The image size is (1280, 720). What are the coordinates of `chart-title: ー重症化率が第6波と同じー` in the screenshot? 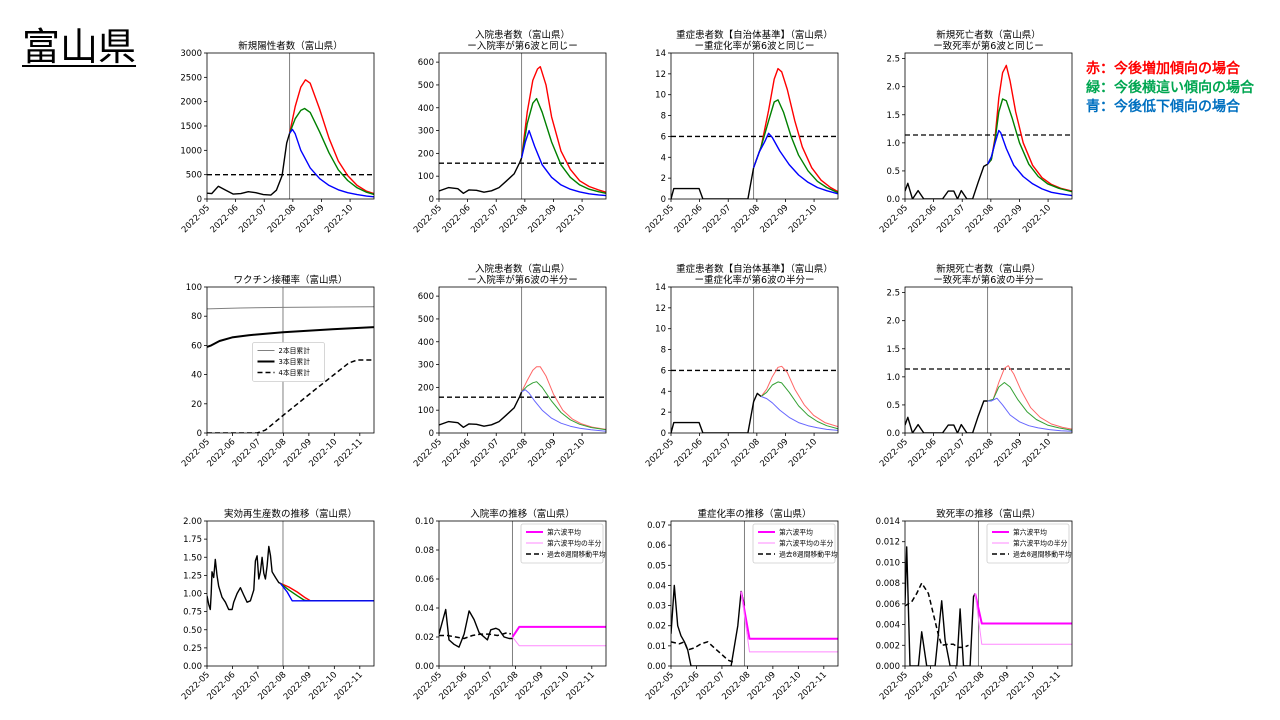 It's located at (754, 46).